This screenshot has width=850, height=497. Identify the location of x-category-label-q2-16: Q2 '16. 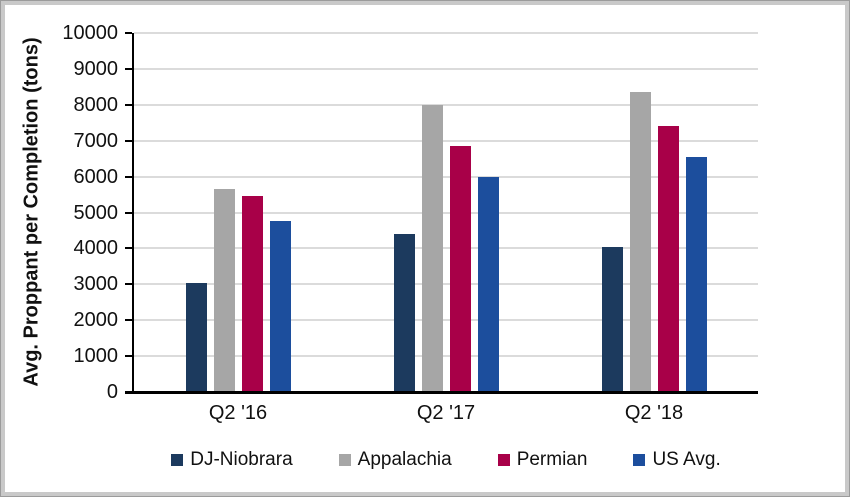
(238, 413).